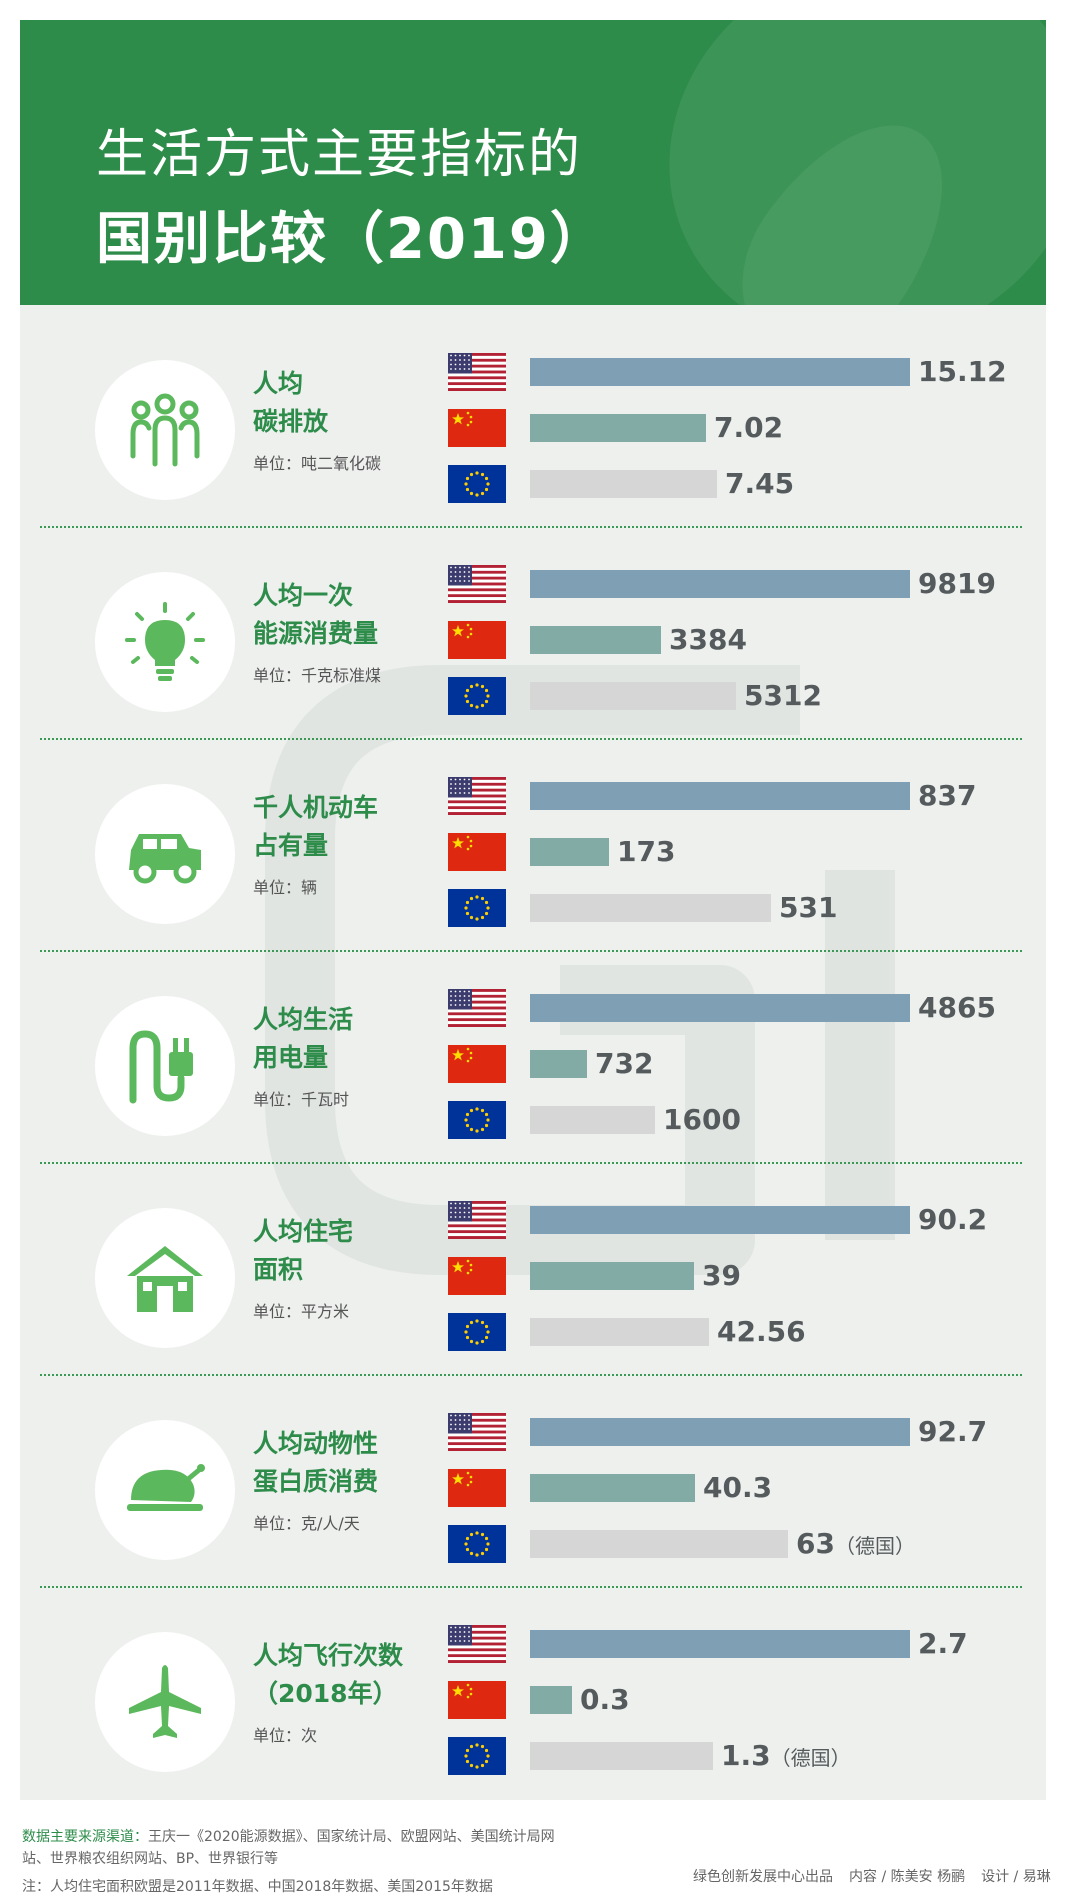 This screenshot has width=1068, height=1900. What do you see at coordinates (953, 1431) in the screenshot?
I see `value-label: 92.7` at bounding box center [953, 1431].